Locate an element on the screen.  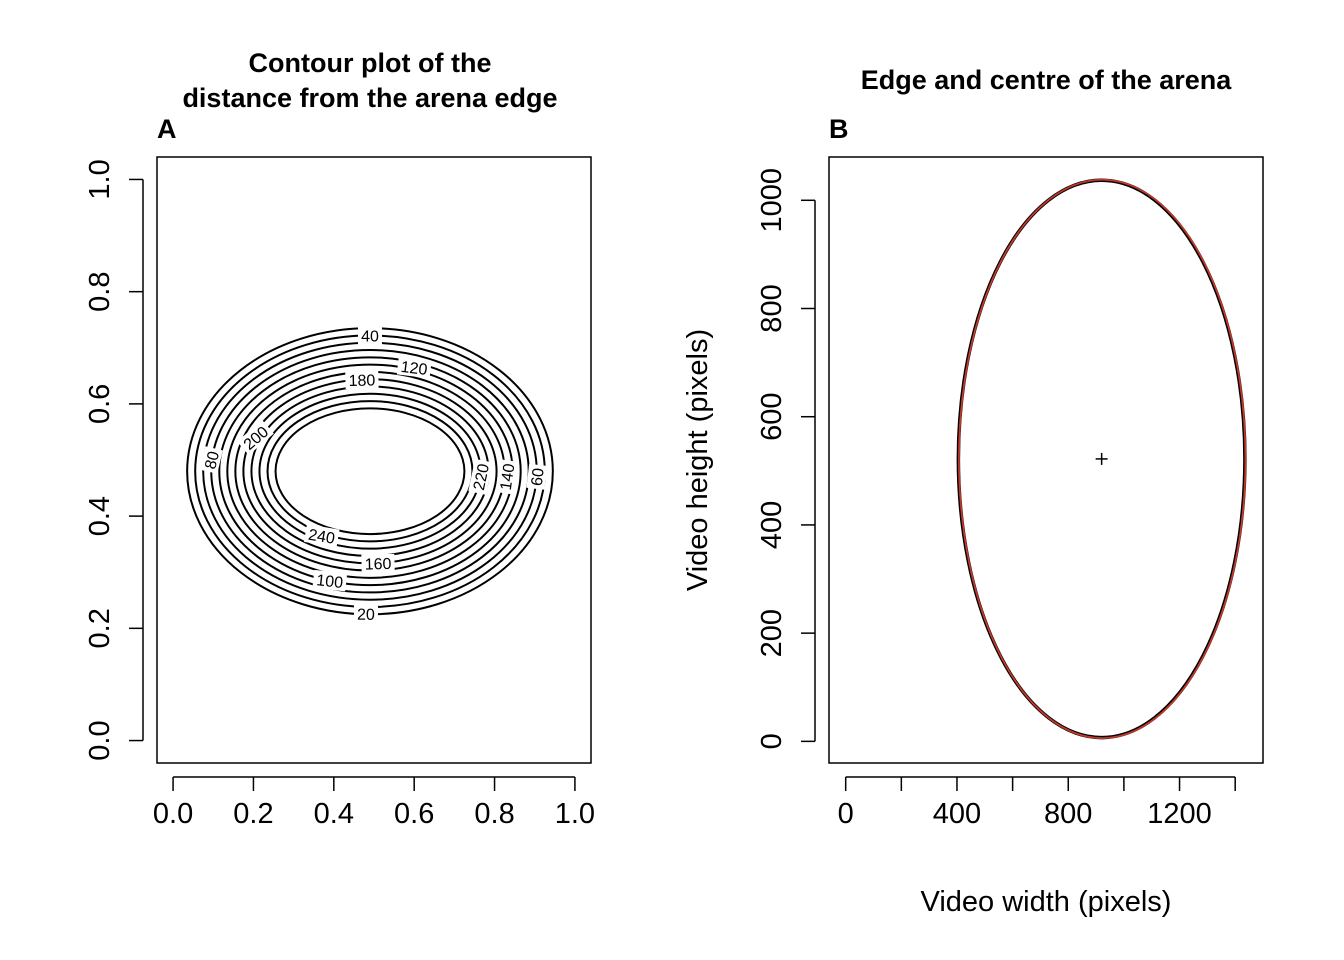
panel-a-title-line-1: Contour plot of the is located at coordinates (370, 63).